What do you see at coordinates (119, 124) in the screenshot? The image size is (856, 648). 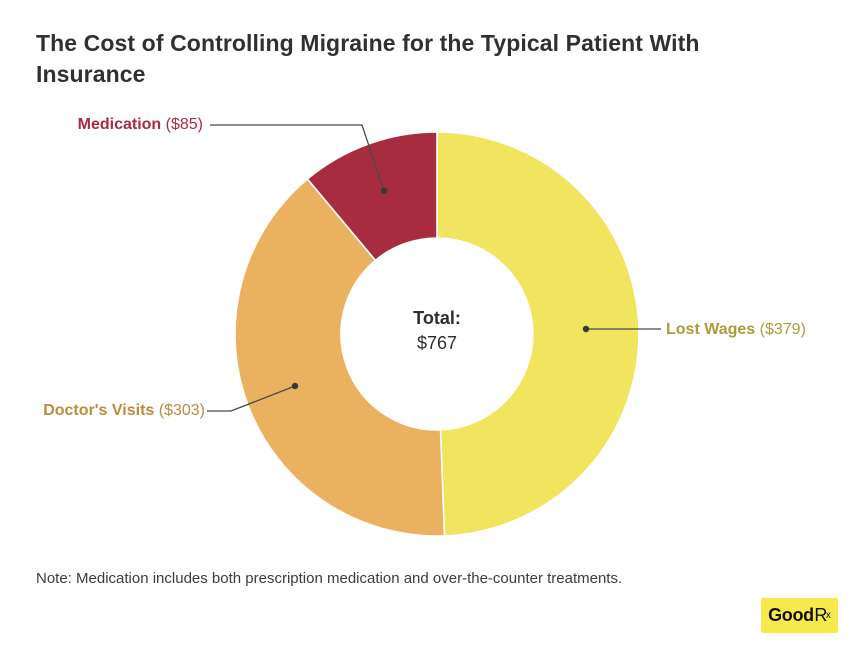 I see `slice-label-medication-name: Medication` at bounding box center [119, 124].